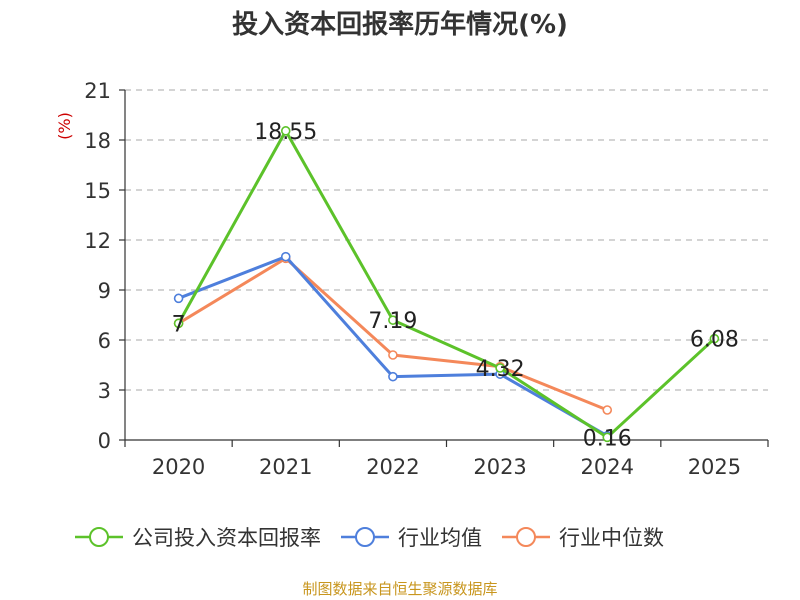 This screenshot has height=600, width=800. Describe the element at coordinates (392, 467) in the screenshot. I see `x-tick-label: 2022` at that location.